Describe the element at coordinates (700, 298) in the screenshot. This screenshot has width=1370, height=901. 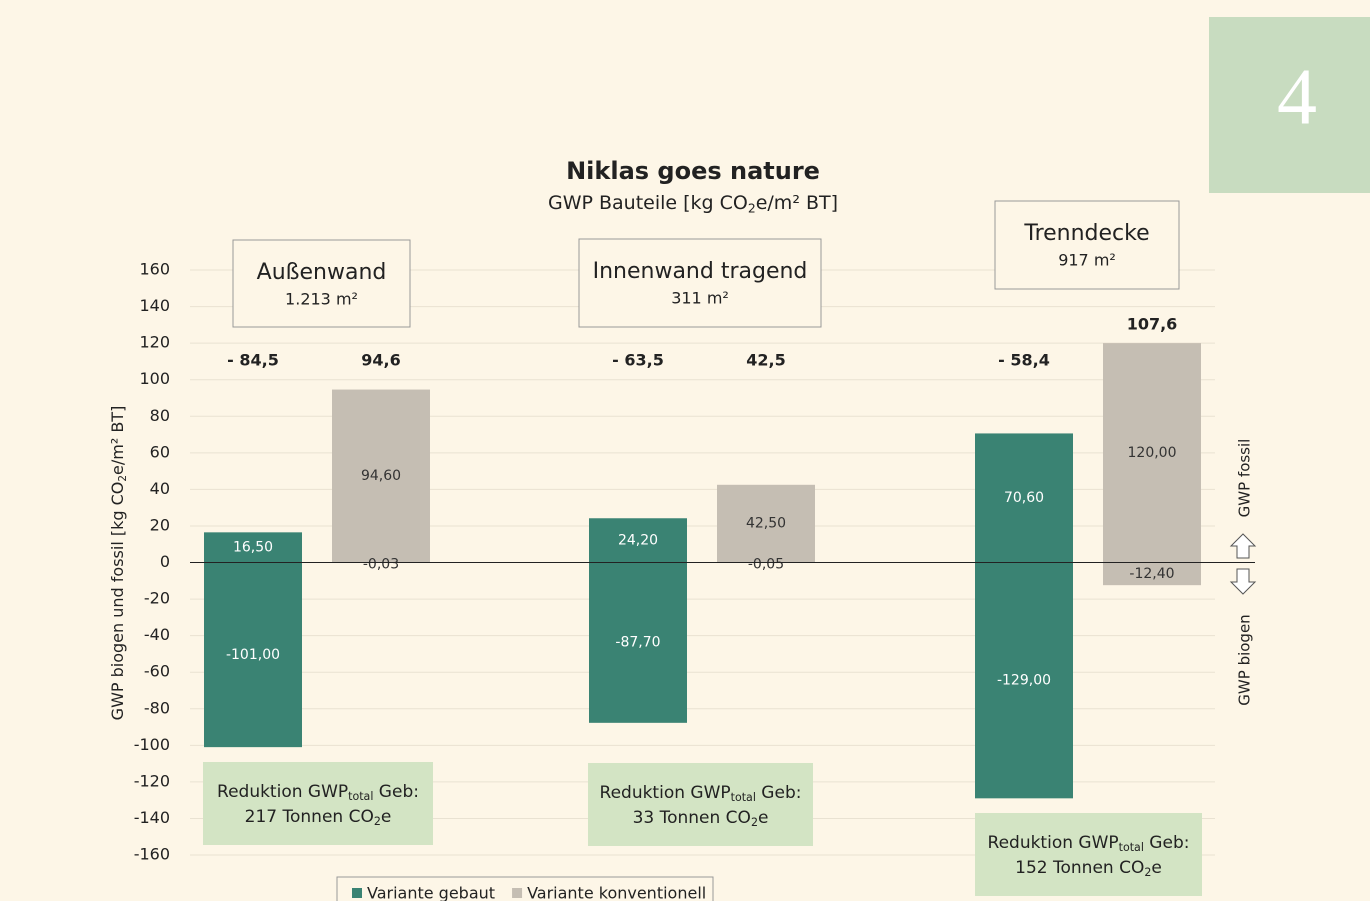
I see `category-area: 311 m²` at that location.